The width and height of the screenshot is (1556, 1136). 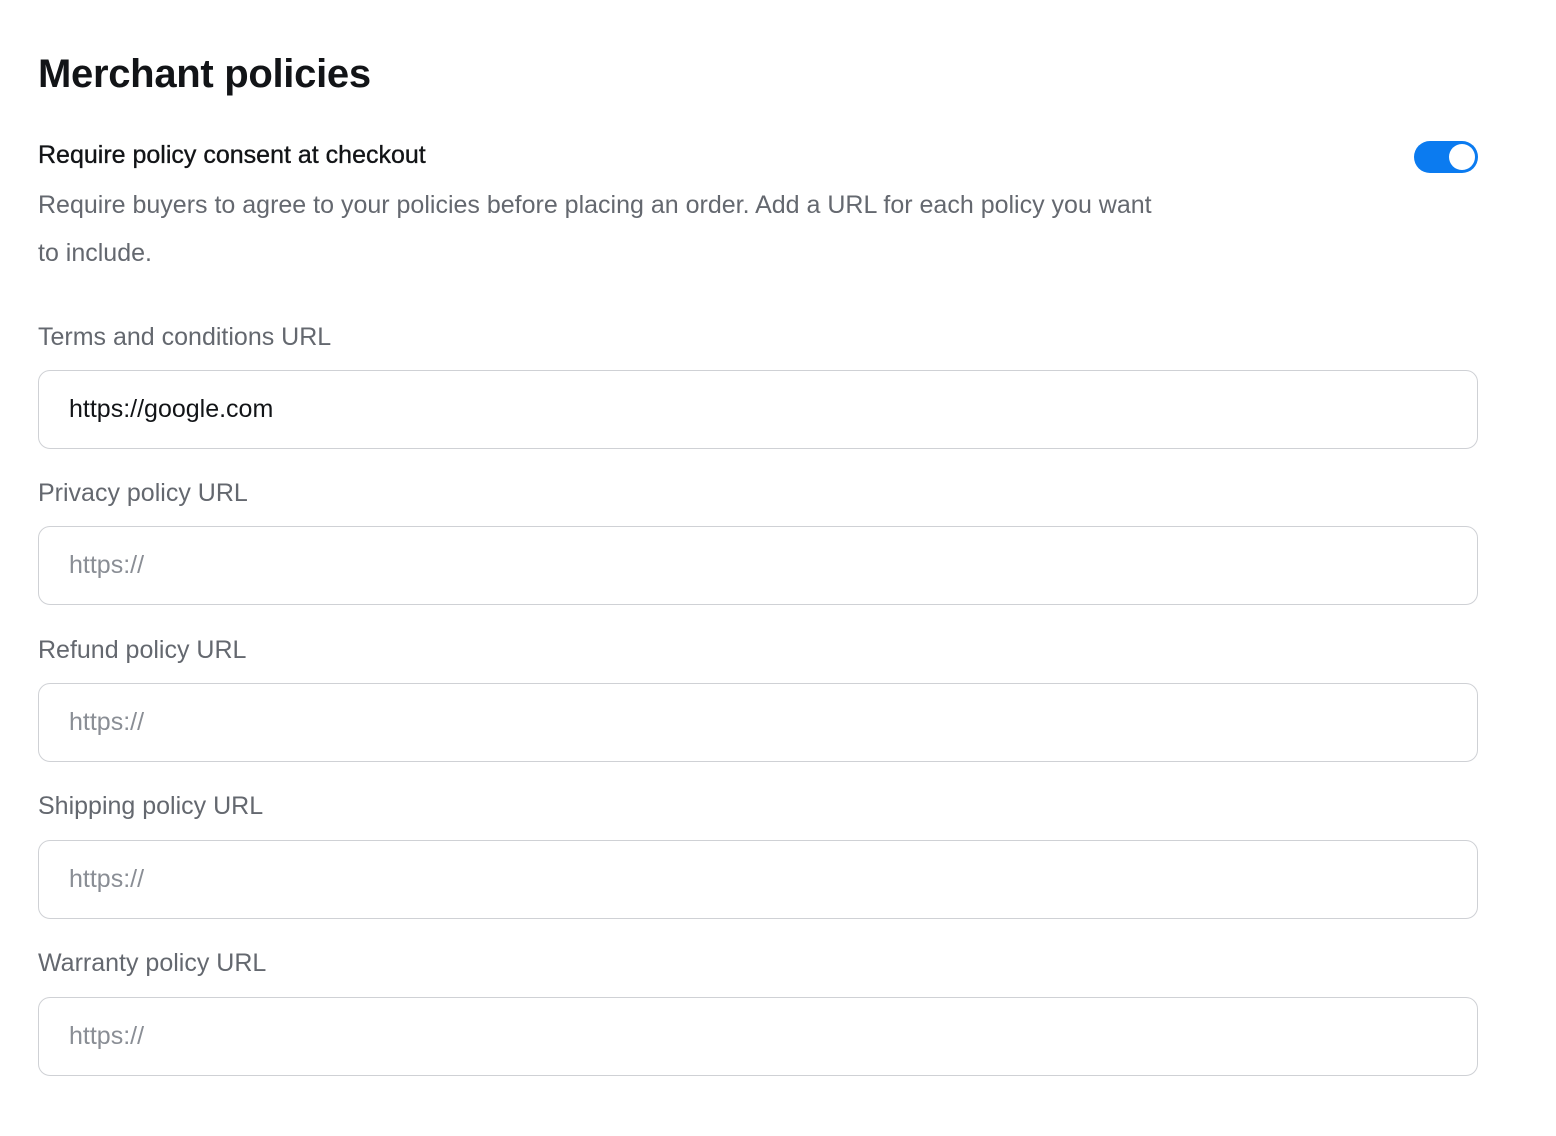 I want to click on refund-url-input, so click(x=758, y=722).